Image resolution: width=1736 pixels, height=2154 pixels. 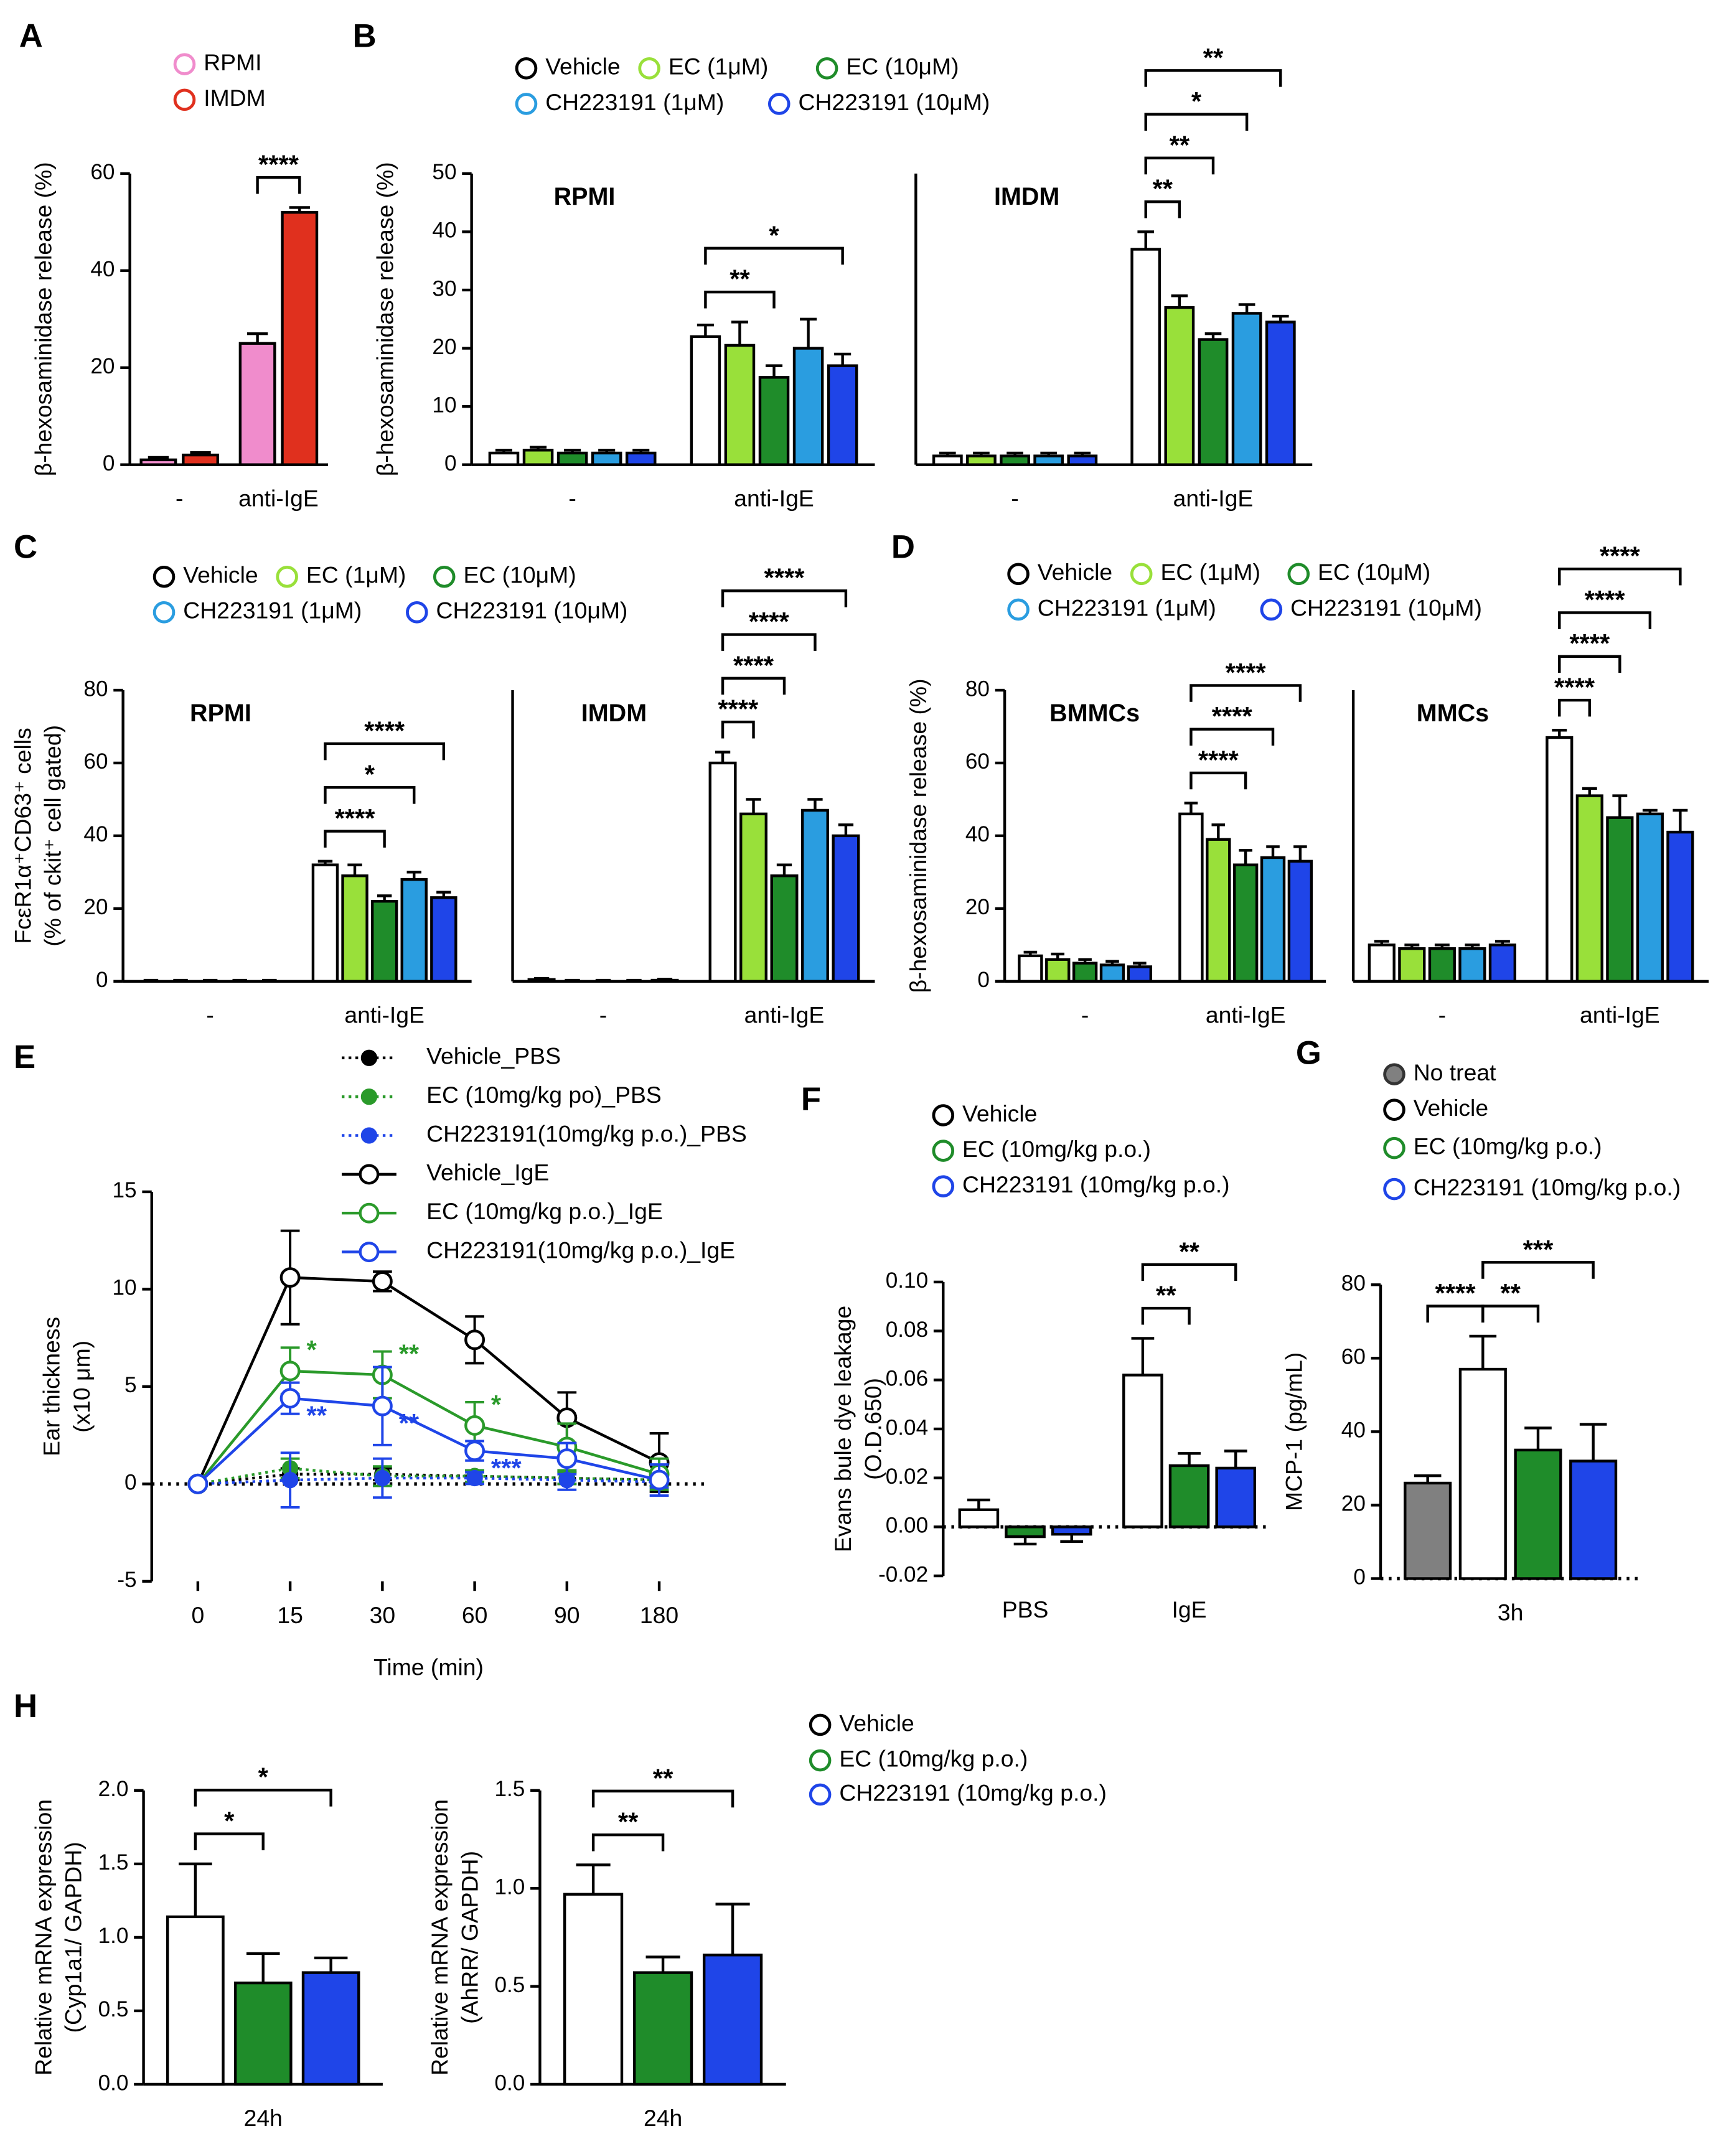 I want to click on x-tick-label: 30, so click(x=383, y=1615).